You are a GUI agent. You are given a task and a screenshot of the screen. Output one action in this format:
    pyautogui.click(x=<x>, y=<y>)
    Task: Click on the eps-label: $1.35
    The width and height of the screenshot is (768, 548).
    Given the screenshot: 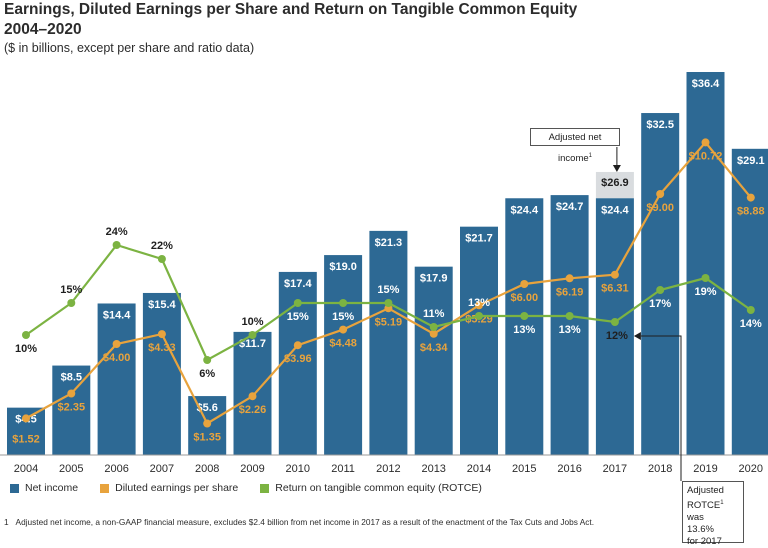 What is the action you would take?
    pyautogui.click(x=207, y=438)
    